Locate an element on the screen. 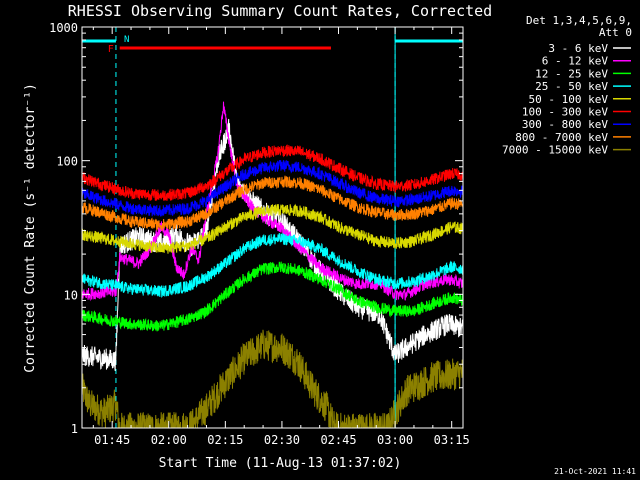 The height and width of the screenshot is (480, 640). x-tick-label-6: 03:15 is located at coordinates (452, 440).